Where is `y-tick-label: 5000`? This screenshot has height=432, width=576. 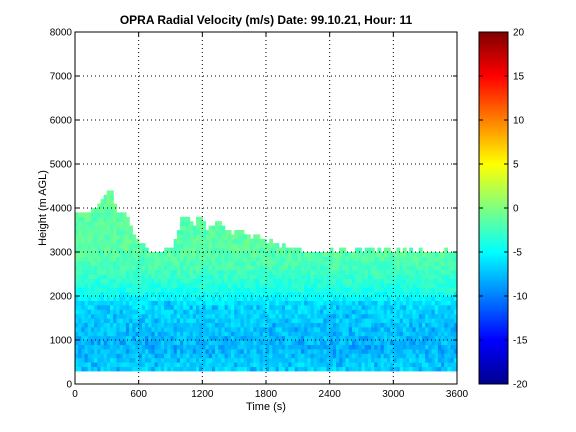
y-tick-label: 5000 is located at coordinates (61, 165).